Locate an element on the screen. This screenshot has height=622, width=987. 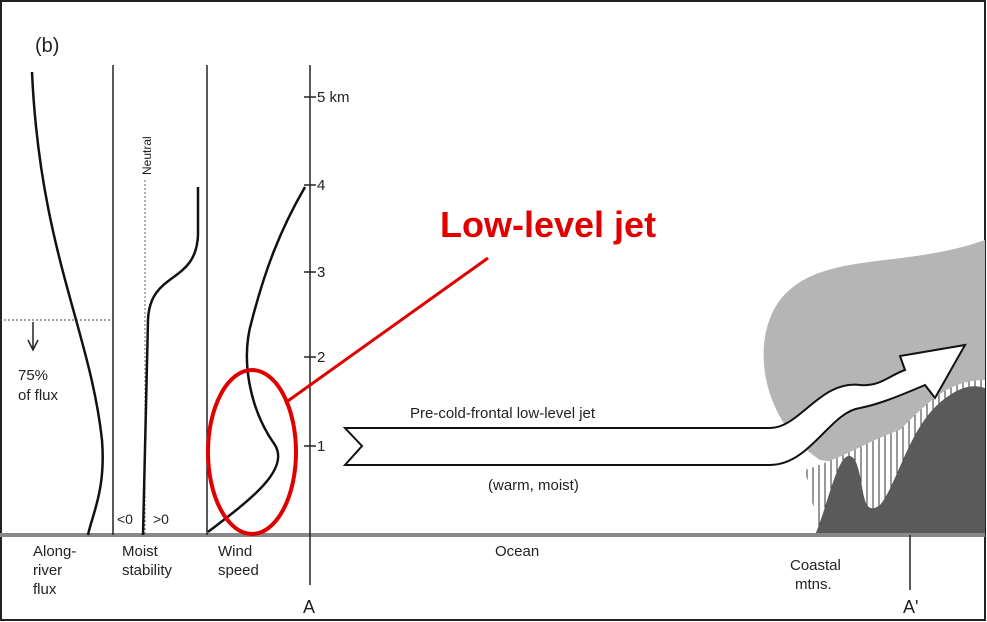
ocean-label: Ocean is located at coordinates (517, 551).